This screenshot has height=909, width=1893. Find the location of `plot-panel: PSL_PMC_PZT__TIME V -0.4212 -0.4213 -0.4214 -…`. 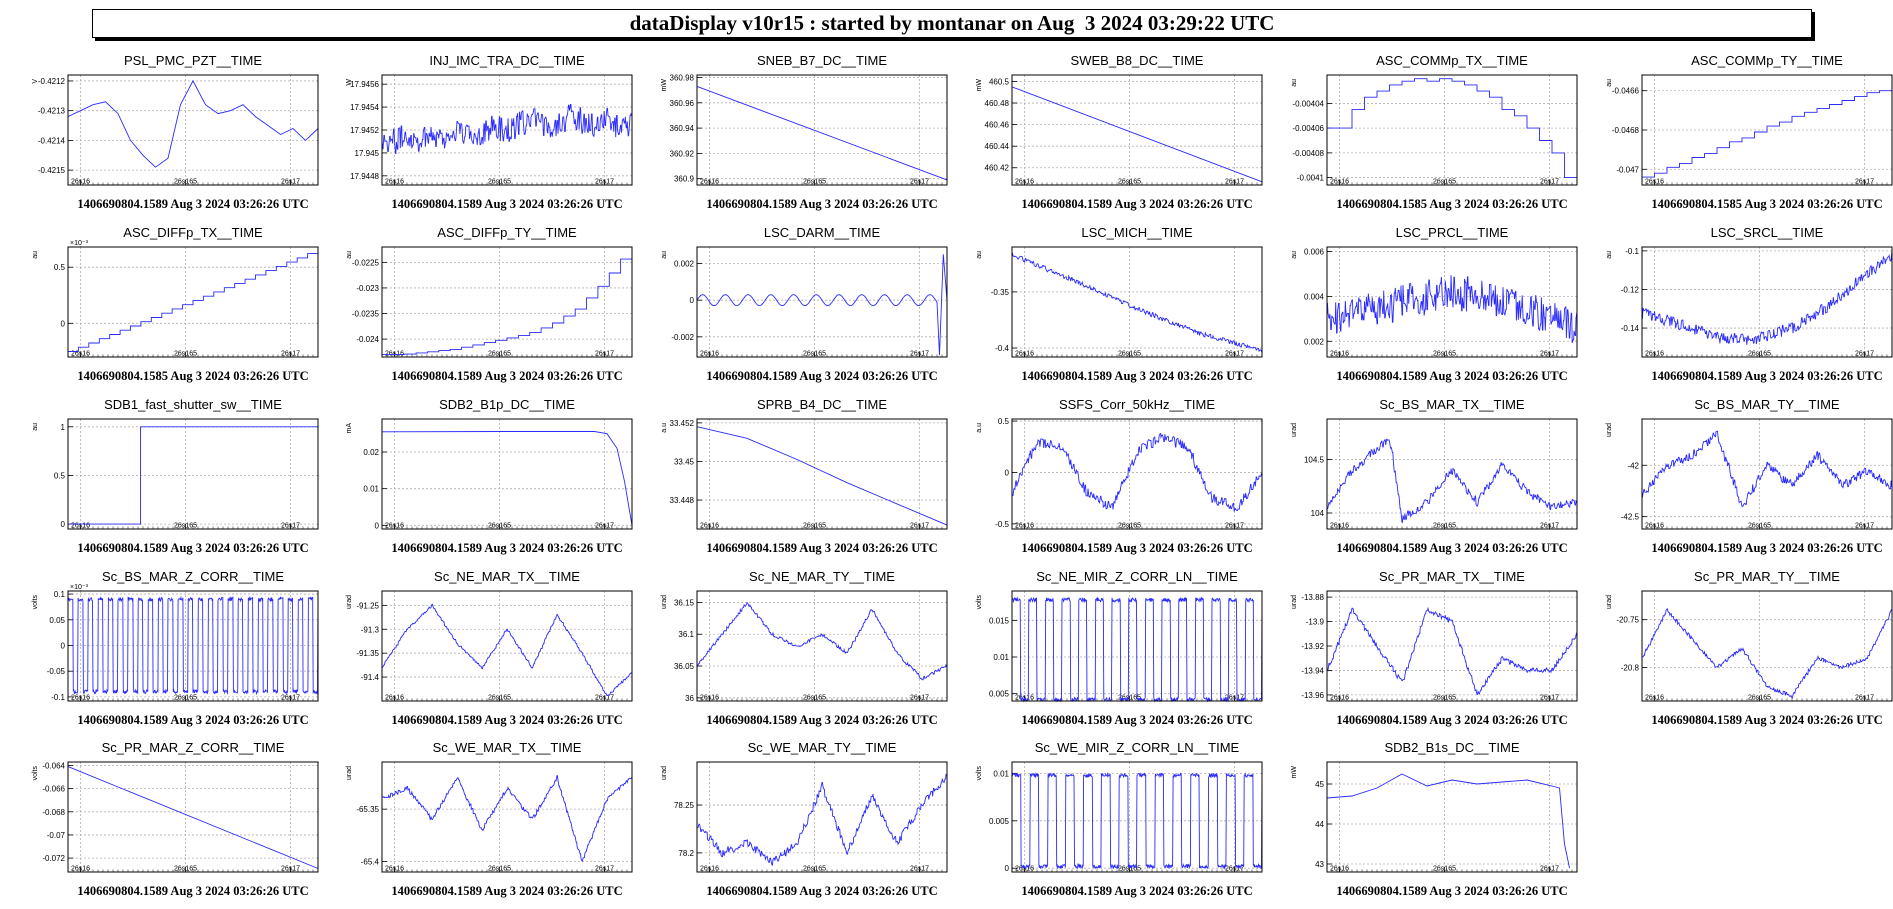

plot-panel: PSL_PMC_PZT__TIME V -0.4212 -0.4213 -0.4214 -… is located at coordinates (188, 136).